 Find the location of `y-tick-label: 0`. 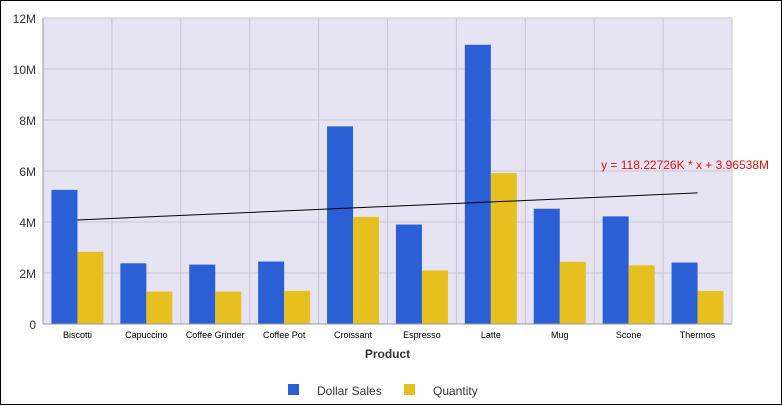

y-tick-label: 0 is located at coordinates (32, 325).